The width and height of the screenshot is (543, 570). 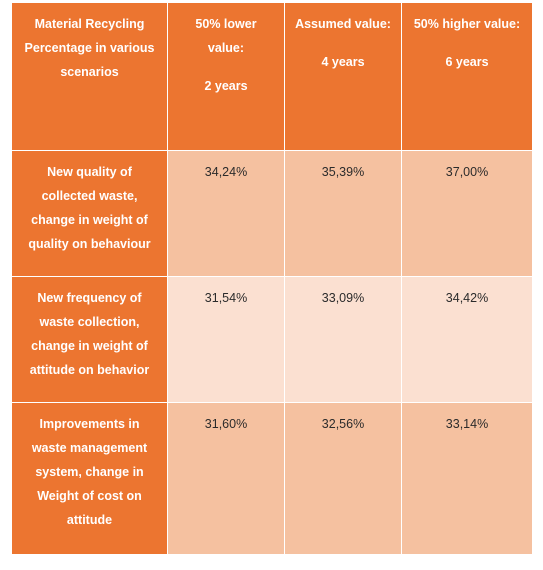 I want to click on header-higher-value: 50% higher value: 6 years, so click(x=467, y=76).